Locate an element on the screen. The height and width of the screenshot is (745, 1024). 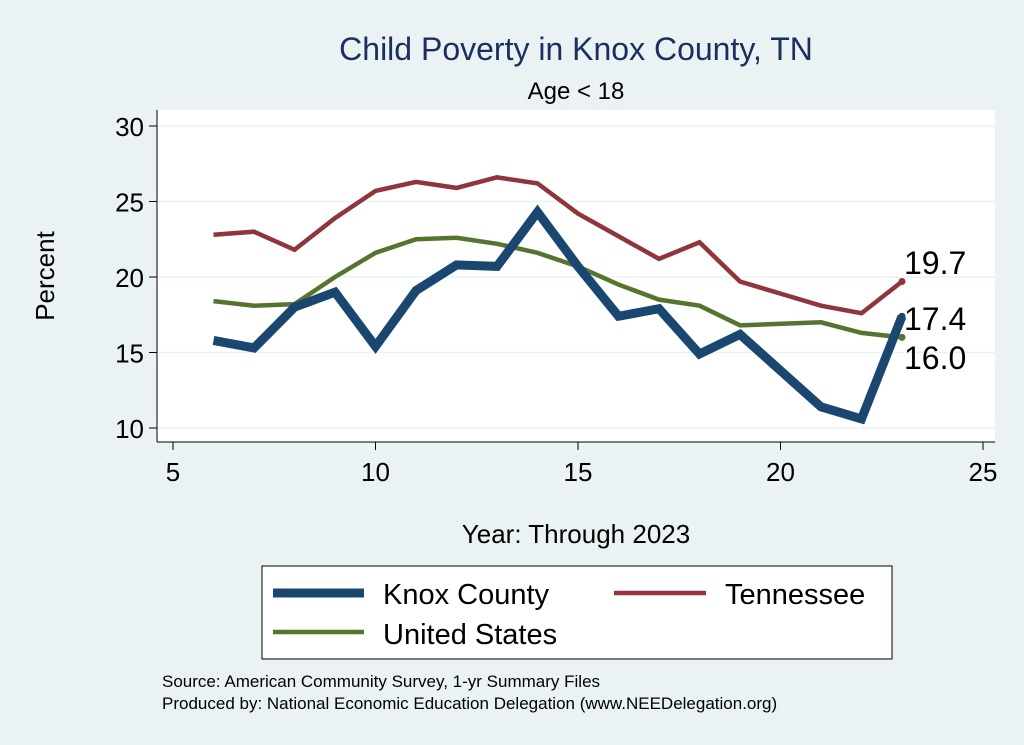
x-tick-label: 20 is located at coordinates (780, 472).